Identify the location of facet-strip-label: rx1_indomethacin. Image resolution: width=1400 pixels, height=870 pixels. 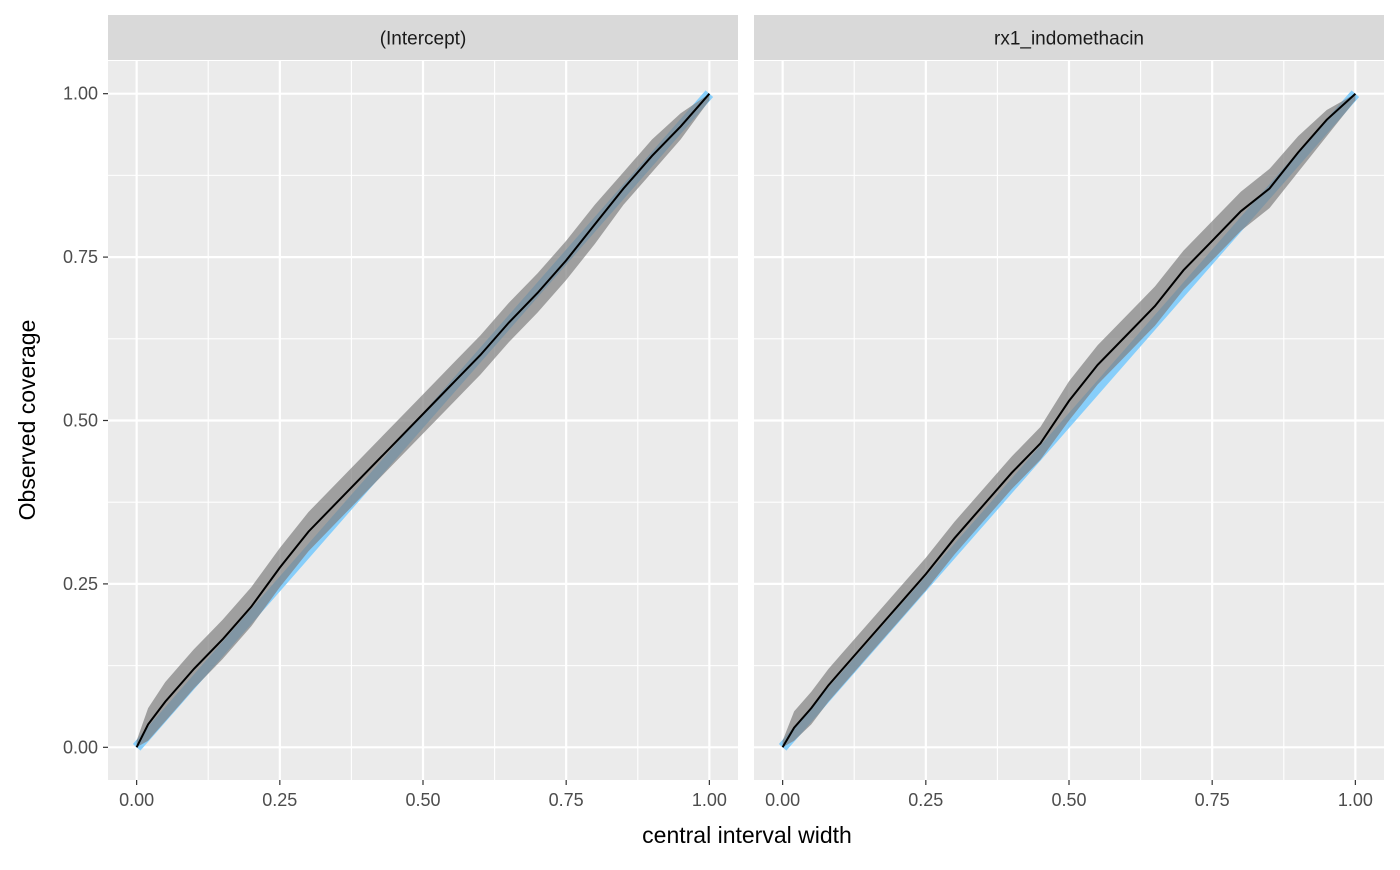
(1069, 39).